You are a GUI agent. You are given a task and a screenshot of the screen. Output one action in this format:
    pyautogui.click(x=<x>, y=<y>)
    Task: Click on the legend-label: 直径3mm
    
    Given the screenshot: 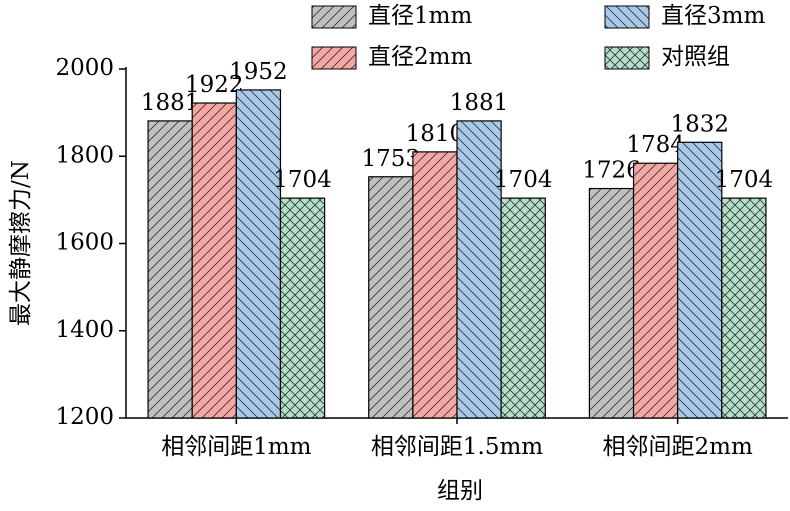 What is the action you would take?
    pyautogui.click(x=713, y=16)
    